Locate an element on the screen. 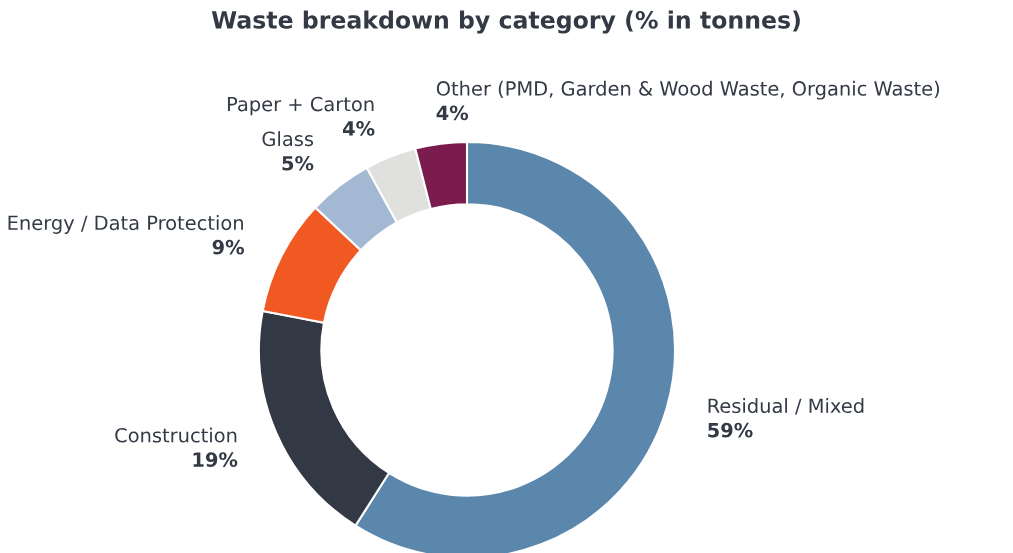  slice-label: Energy / Data Protection is located at coordinates (125, 224).